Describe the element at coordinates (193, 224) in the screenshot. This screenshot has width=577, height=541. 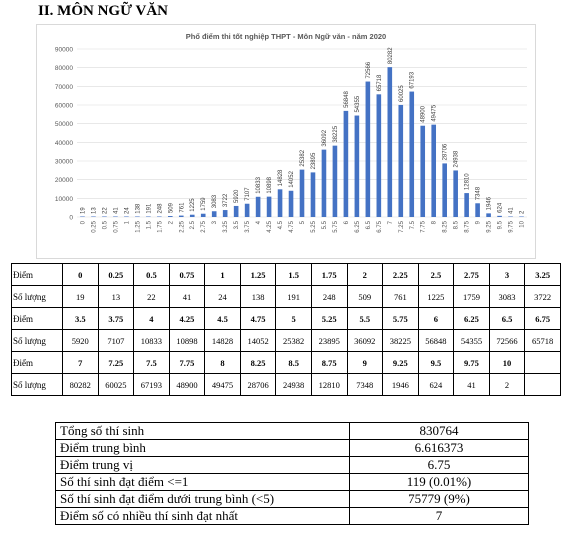
I see `x-tick-label: 2.5` at that location.